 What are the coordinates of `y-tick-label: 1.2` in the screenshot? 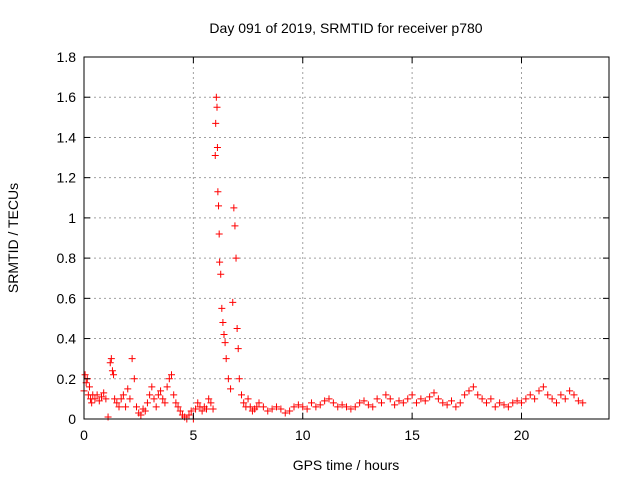 It's located at (67, 178).